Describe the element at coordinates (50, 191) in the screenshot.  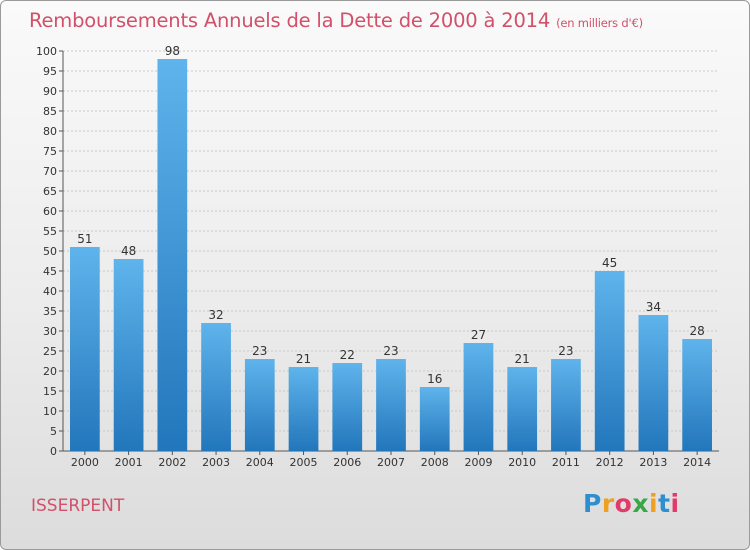
I see `y-tick-label: 65` at that location.